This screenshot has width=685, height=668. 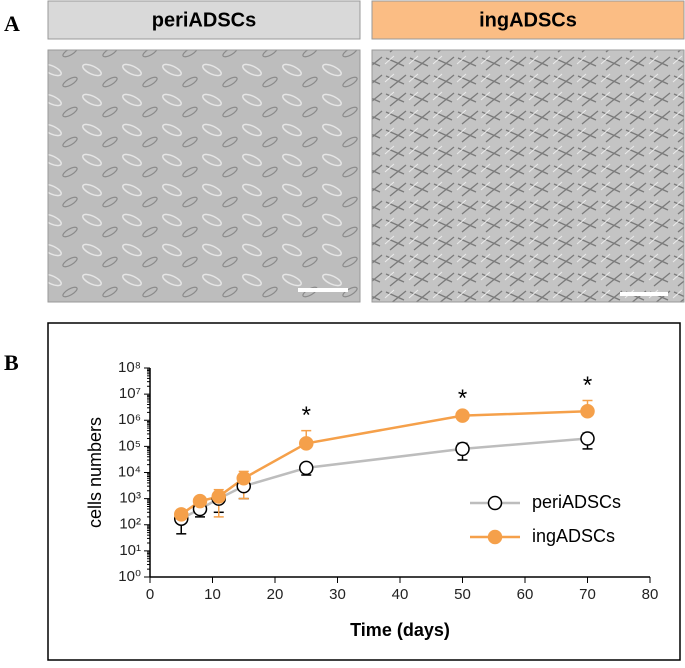 What do you see at coordinates (275, 594) in the screenshot?
I see `x-tick-label: 20` at bounding box center [275, 594].